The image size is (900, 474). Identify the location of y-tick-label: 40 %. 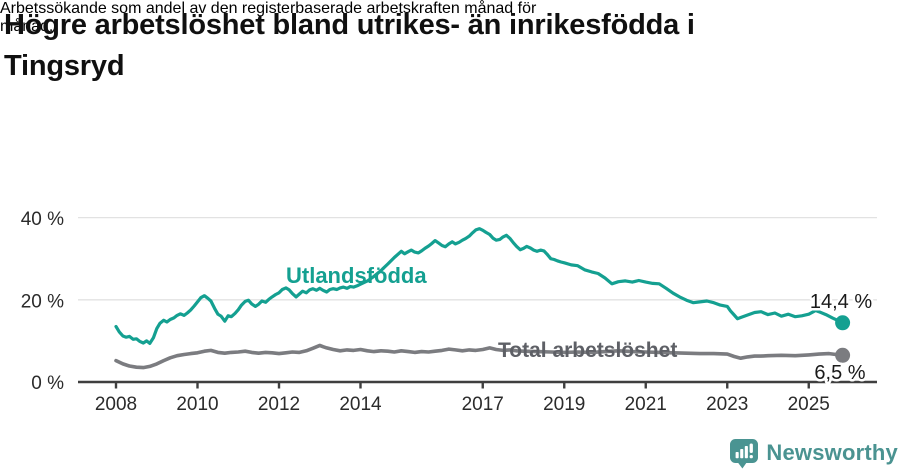
(42, 219).